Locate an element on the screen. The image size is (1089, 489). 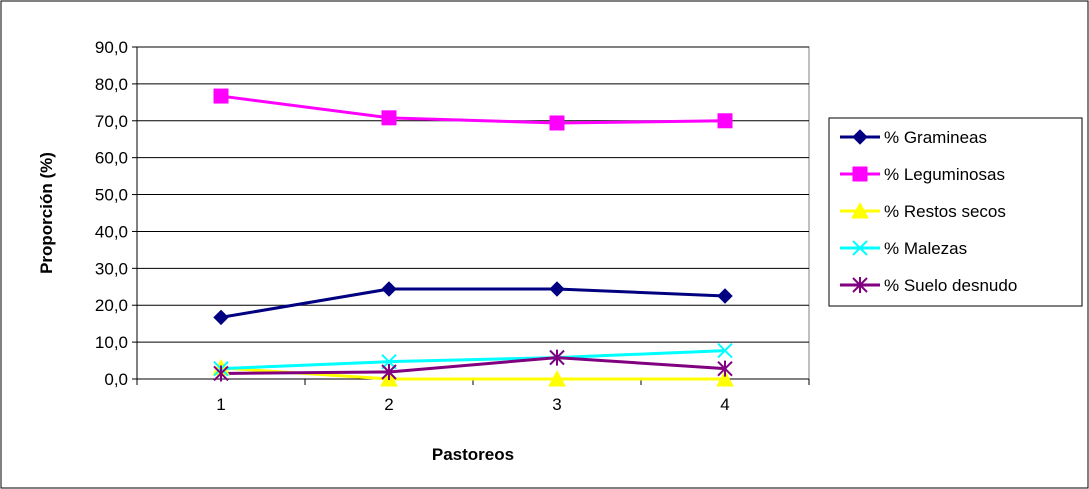
y-tick-label: 70,0 is located at coordinates (111, 121).